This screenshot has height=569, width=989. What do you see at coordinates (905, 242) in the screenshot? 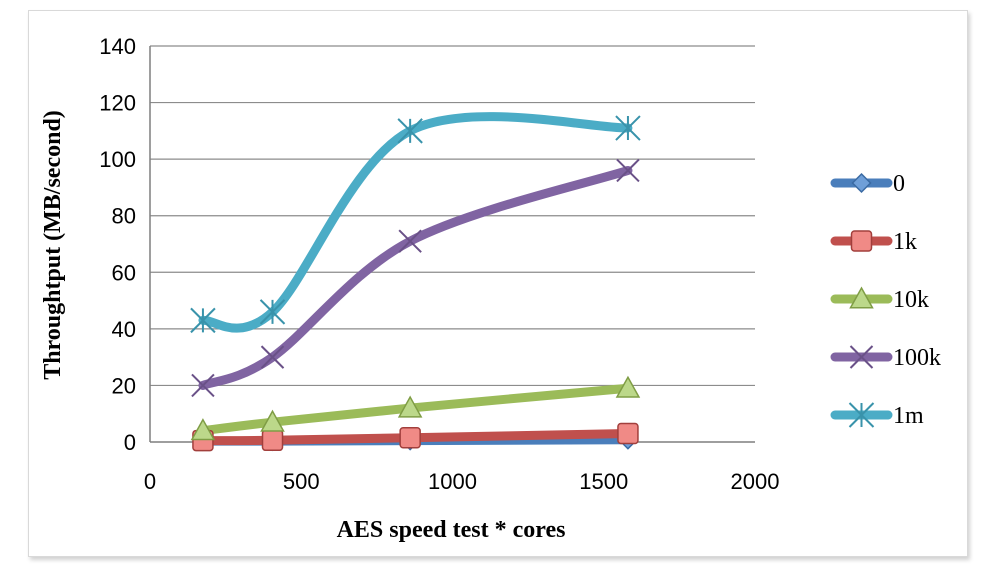
I see `legend-label-1k: 1k` at bounding box center [905, 242].